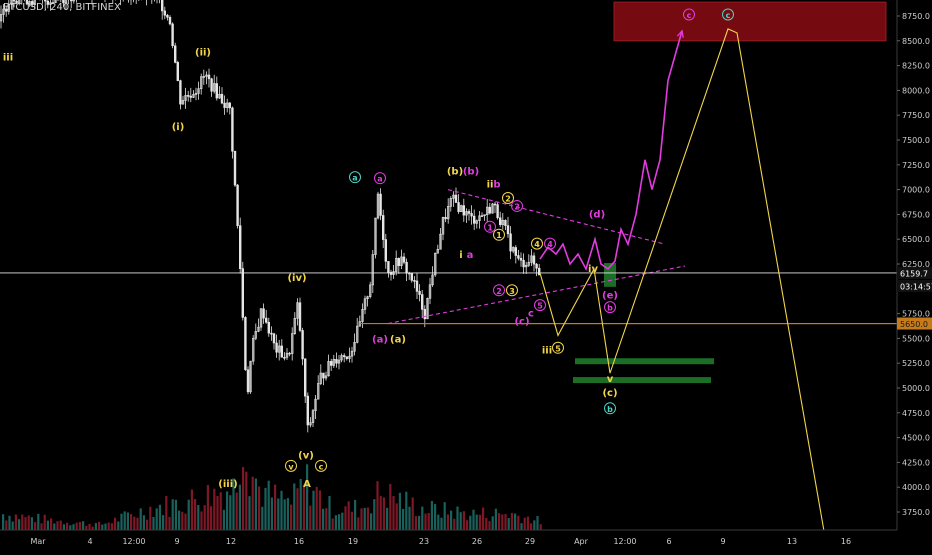 This screenshot has height=555, width=932. I want to click on time-tick-label: Mar, so click(38, 541).